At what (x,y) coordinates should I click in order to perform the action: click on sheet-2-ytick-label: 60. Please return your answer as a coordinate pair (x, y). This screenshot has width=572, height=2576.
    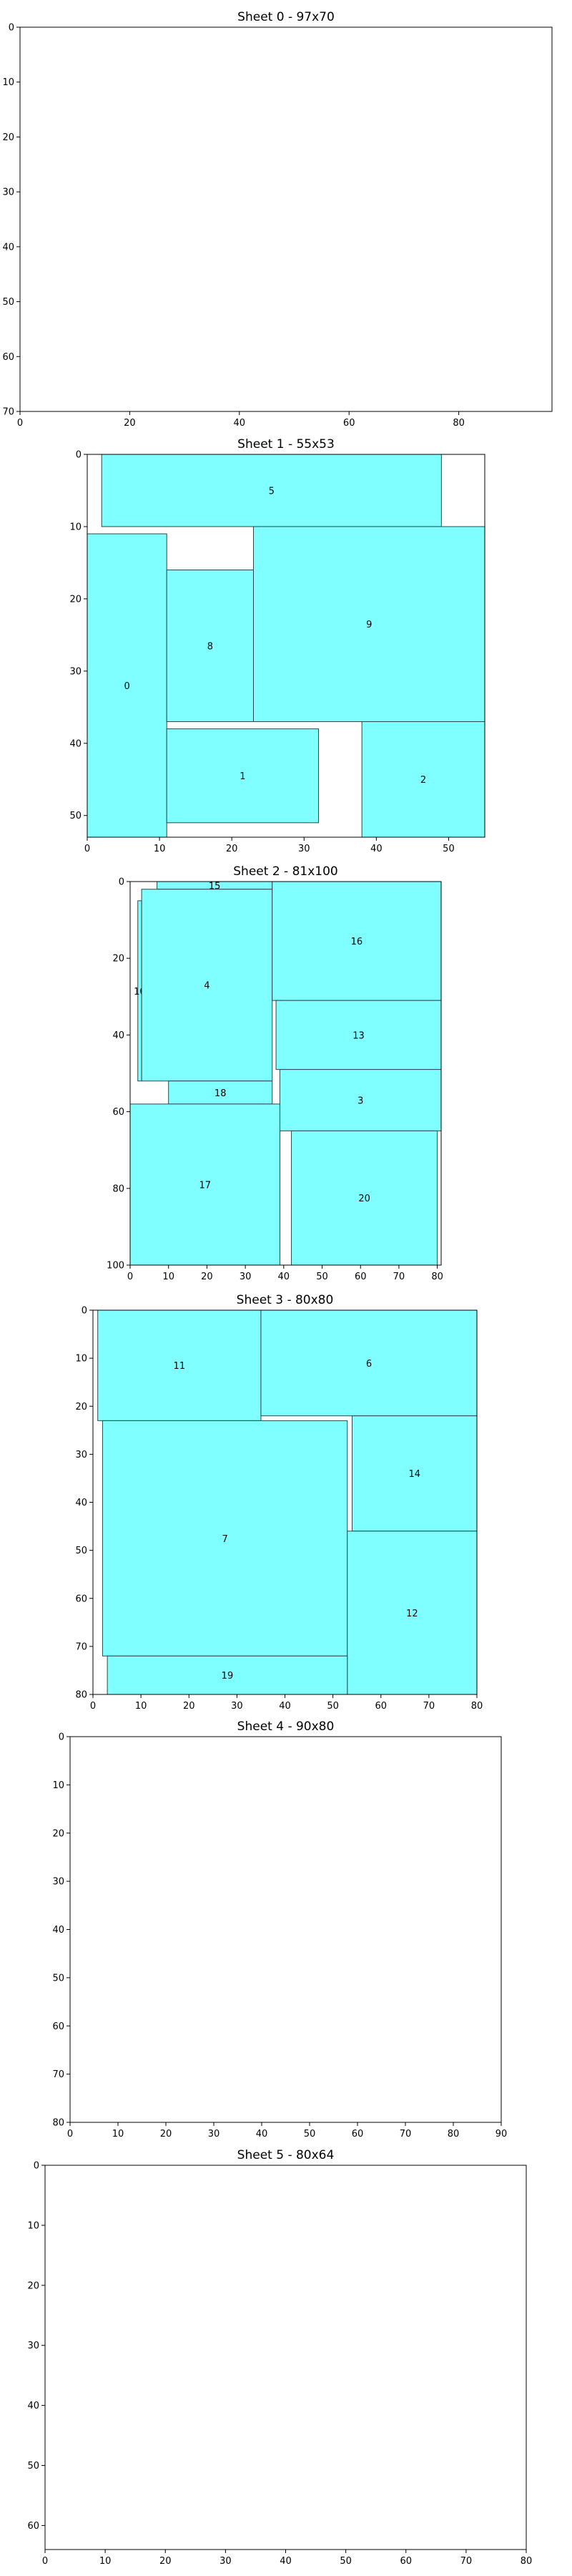
    Looking at the image, I should click on (118, 1112).